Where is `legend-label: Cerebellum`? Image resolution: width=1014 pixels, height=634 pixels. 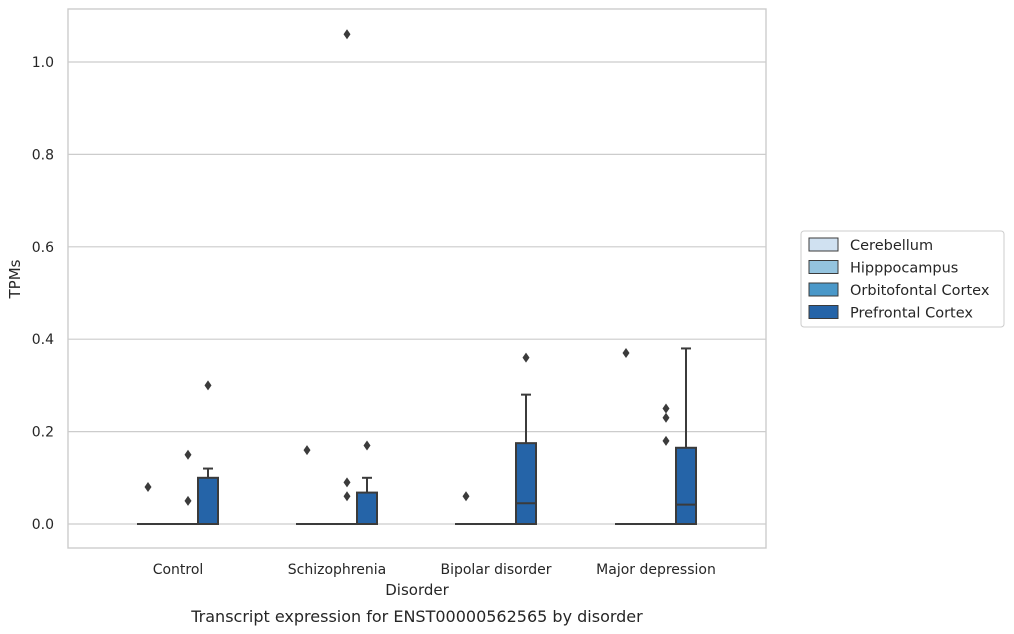
legend-label: Cerebellum is located at coordinates (891, 246).